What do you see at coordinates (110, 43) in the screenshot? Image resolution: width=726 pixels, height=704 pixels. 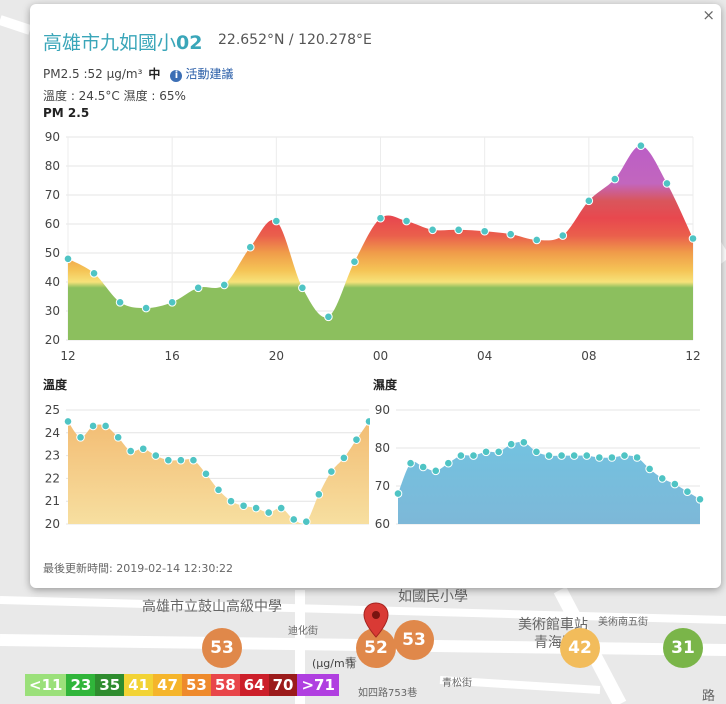 I see `station-name: 高雄市九如國小` at bounding box center [110, 43].